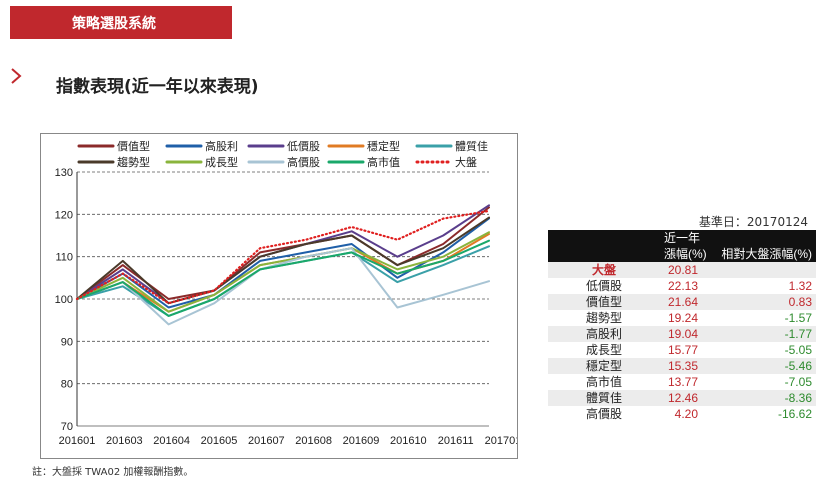 This screenshot has width=820, height=485. I want to click on table-row: 高價股 4.20 -16.62, so click(682, 414).